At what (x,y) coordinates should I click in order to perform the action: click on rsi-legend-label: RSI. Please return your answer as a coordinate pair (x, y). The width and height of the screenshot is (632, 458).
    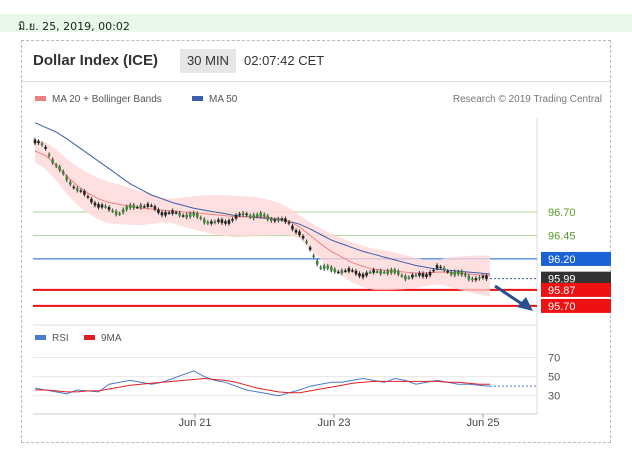
    Looking at the image, I should click on (60, 338).